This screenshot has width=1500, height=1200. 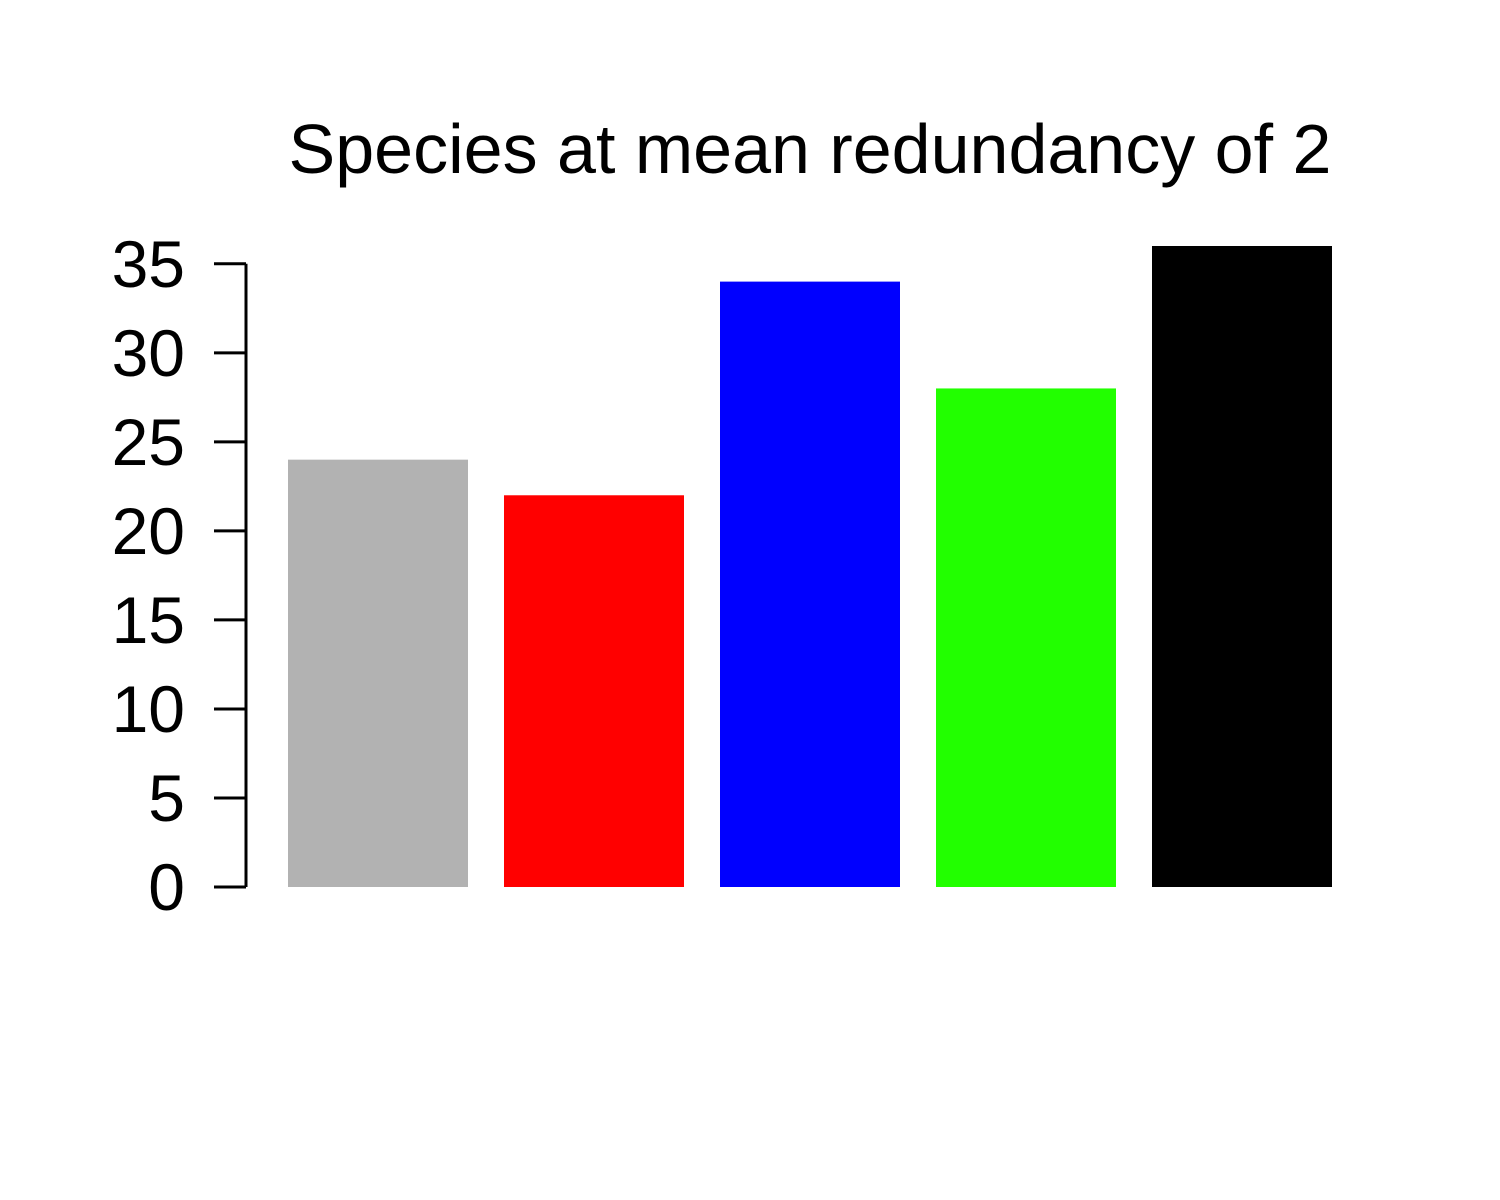 What do you see at coordinates (166, 887) in the screenshot?
I see `y-tick-label: 0` at bounding box center [166, 887].